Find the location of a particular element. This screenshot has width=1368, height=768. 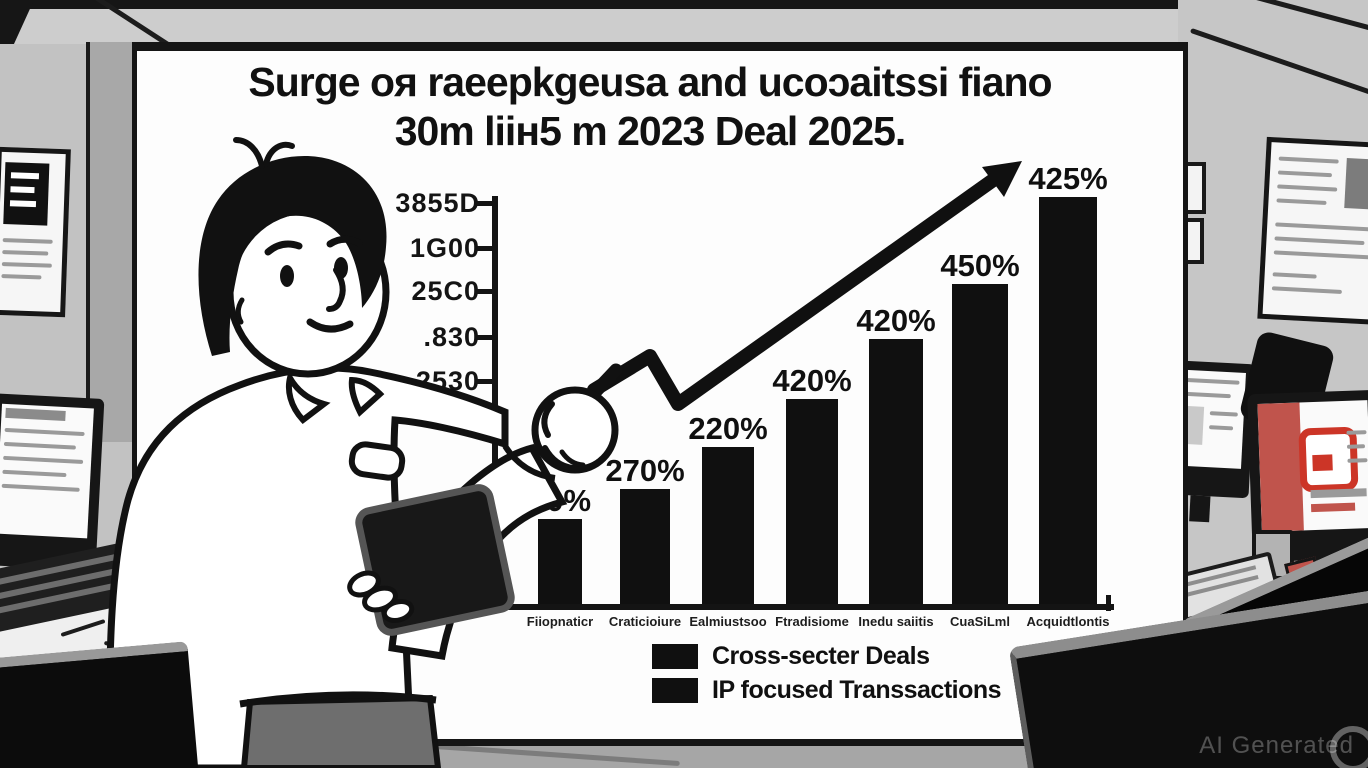

legend-label-cross-sector: Cross-secter Deals is located at coordinates (821, 656).